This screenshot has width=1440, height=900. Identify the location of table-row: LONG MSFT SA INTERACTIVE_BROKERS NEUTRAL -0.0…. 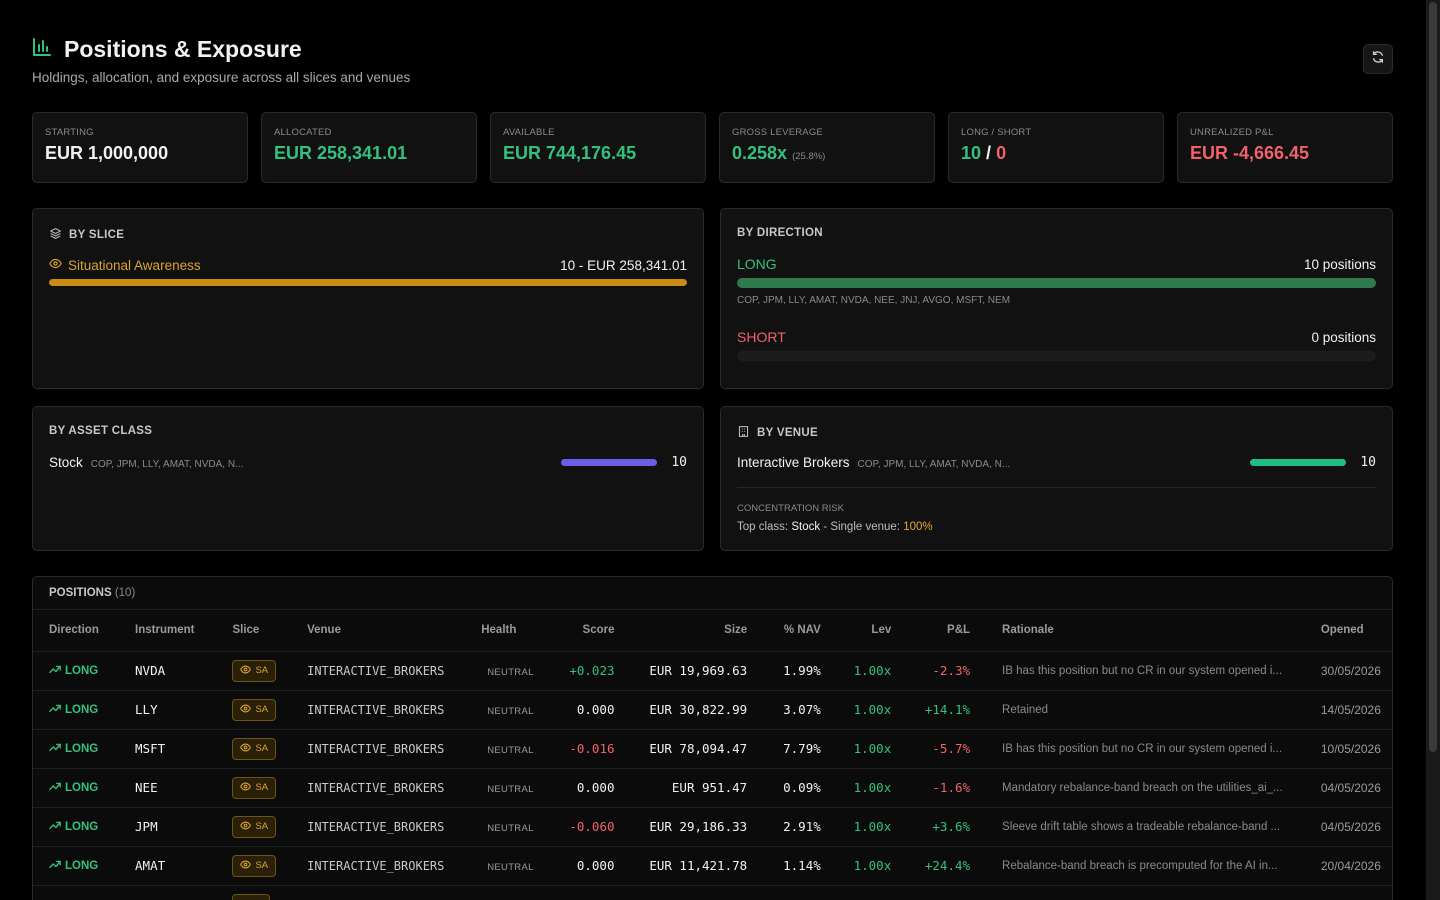
(712, 749).